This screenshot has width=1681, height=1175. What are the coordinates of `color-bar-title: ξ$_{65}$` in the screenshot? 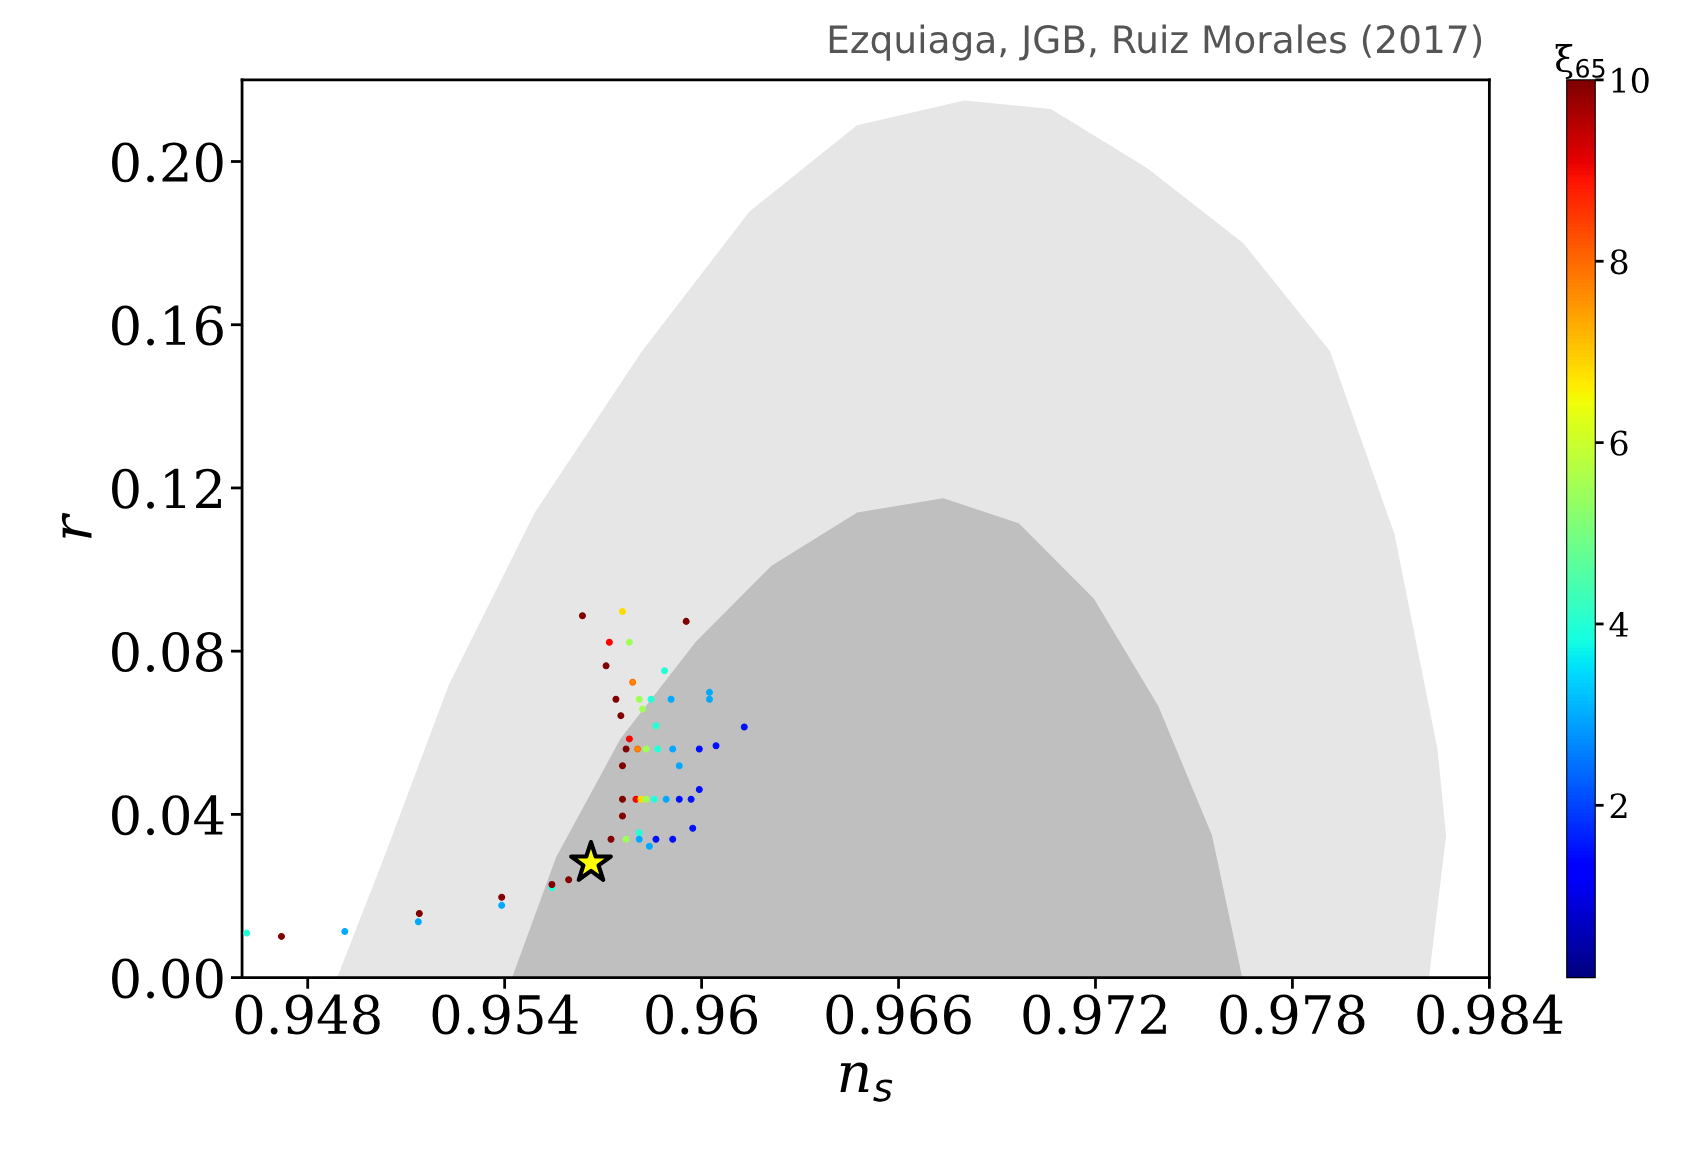 It's located at (1580, 62).